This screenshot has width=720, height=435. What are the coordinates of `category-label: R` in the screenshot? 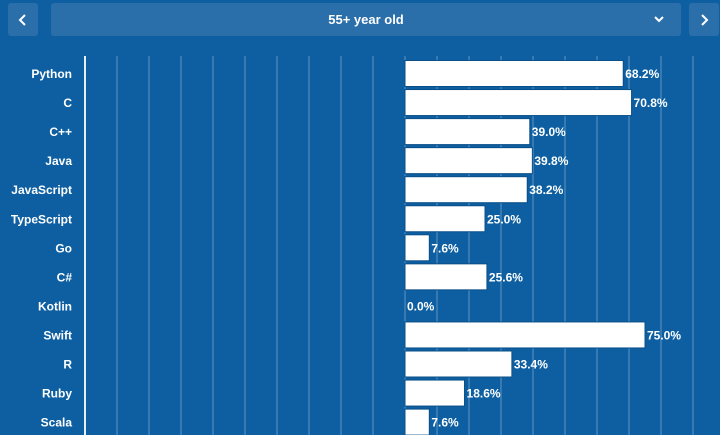 It's located at (67, 365).